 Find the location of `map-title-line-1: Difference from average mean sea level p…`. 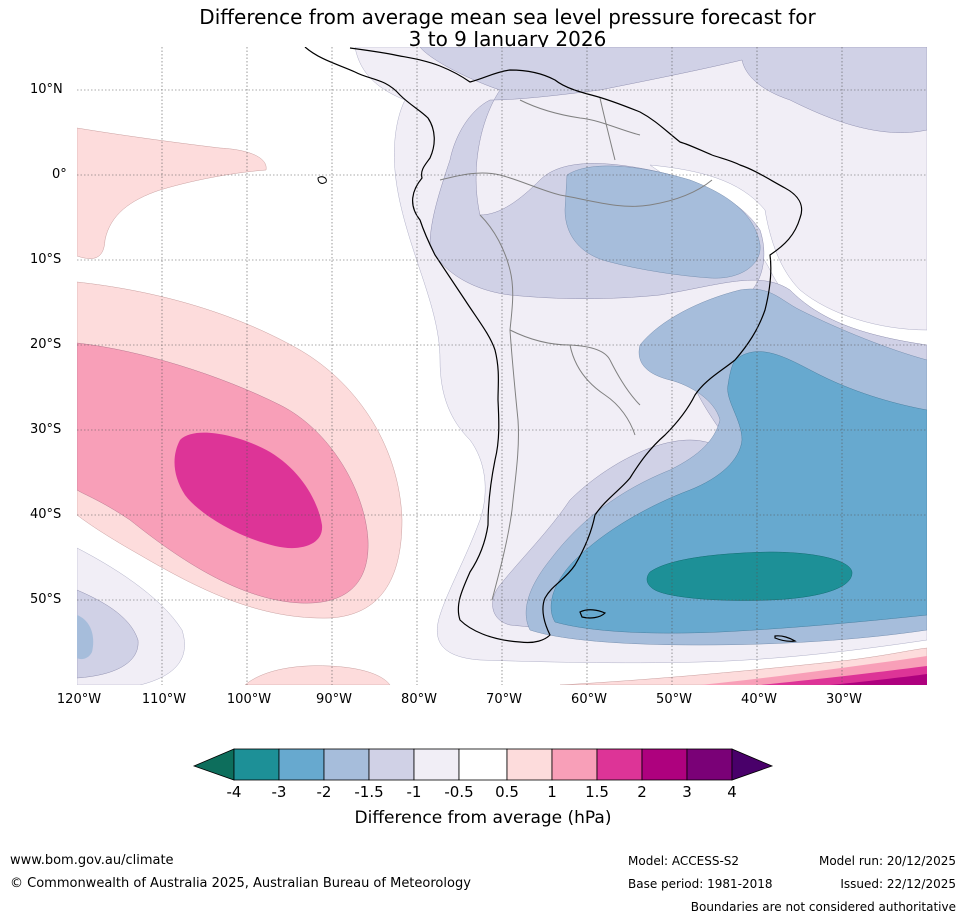

map-title-line-1: Difference from average mean sea level p… is located at coordinates (507, 17).